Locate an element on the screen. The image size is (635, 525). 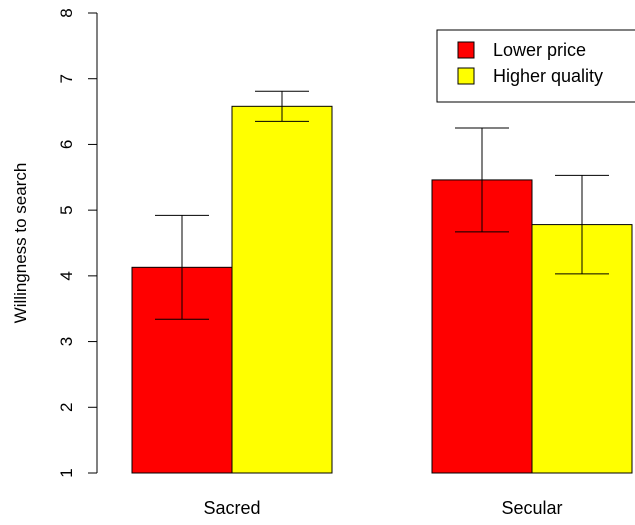
legend-label: Lower price is located at coordinates (539, 50).